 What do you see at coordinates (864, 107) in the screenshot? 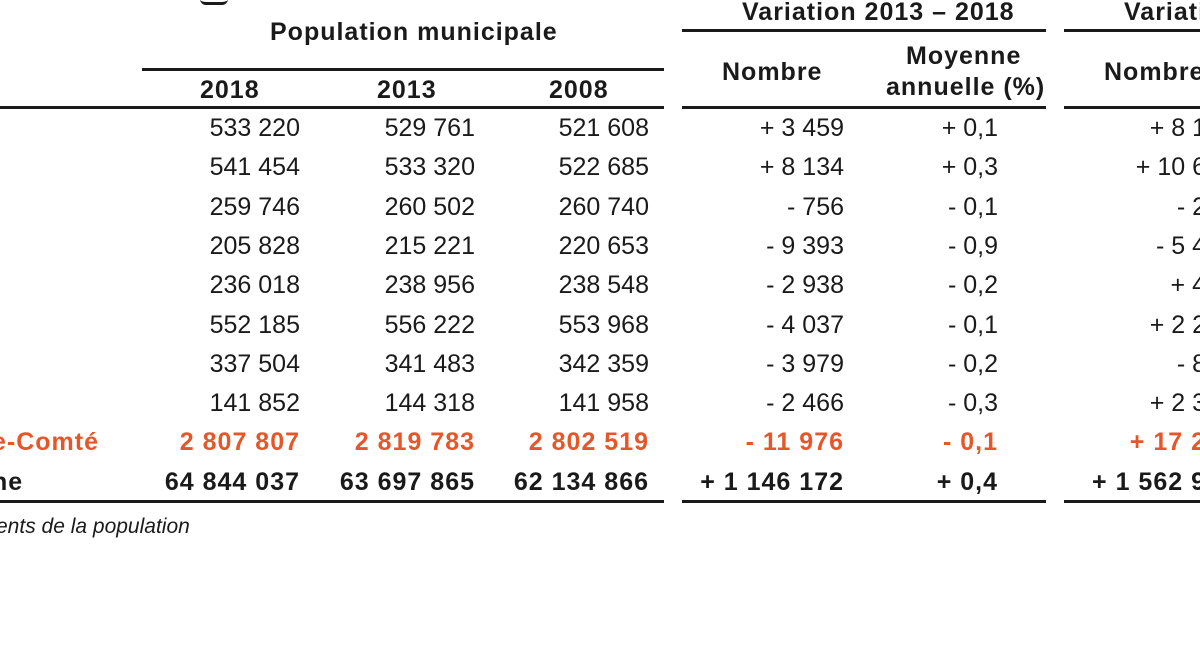
I see `header-bottom-rule-mid` at bounding box center [864, 107].